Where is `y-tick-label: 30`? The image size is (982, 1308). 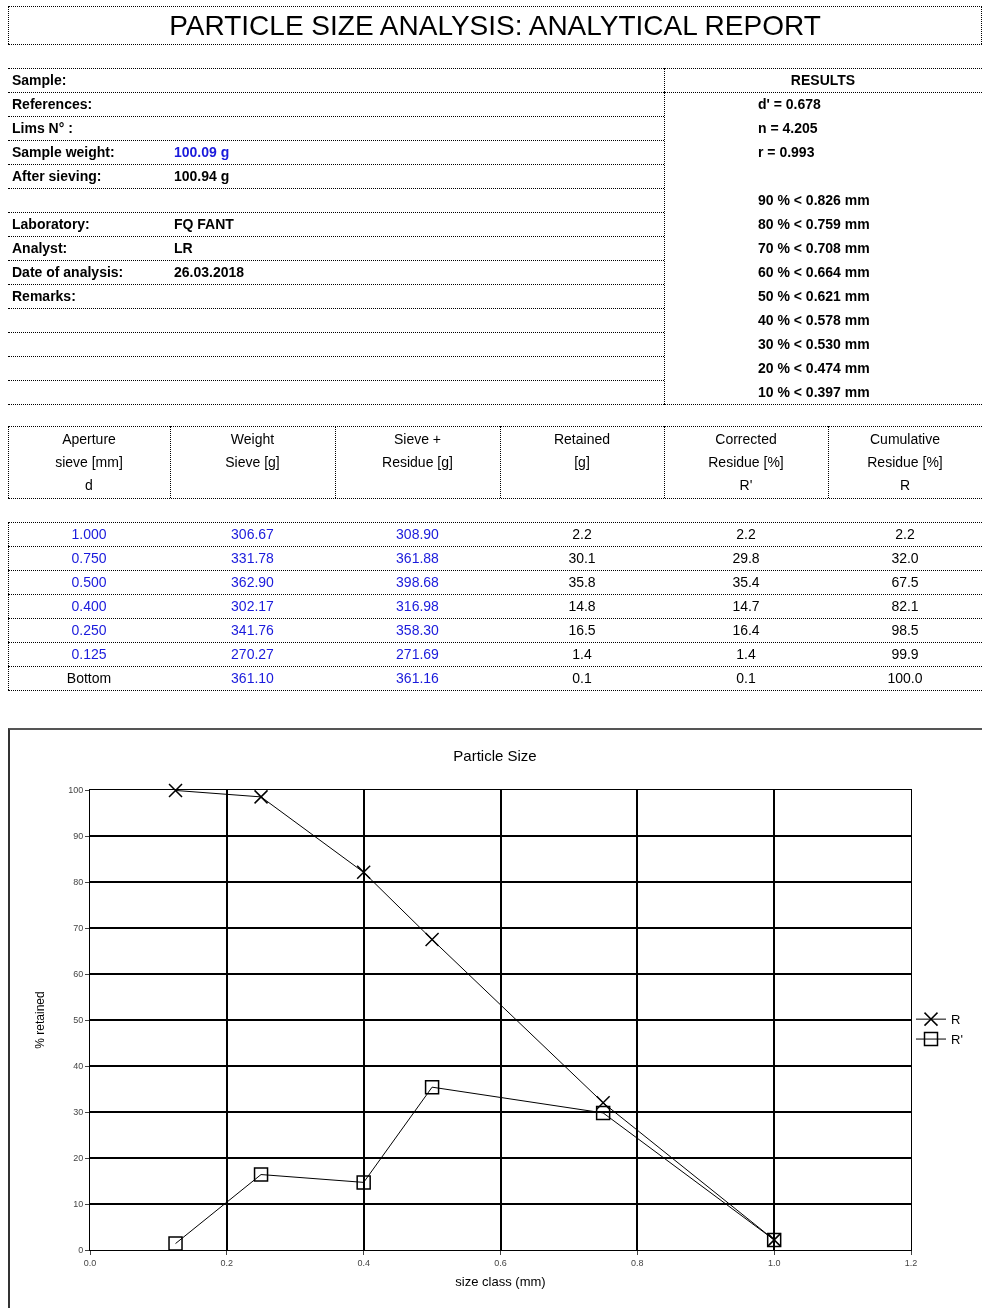
y-tick-label: 30 is located at coordinates (78, 1112).